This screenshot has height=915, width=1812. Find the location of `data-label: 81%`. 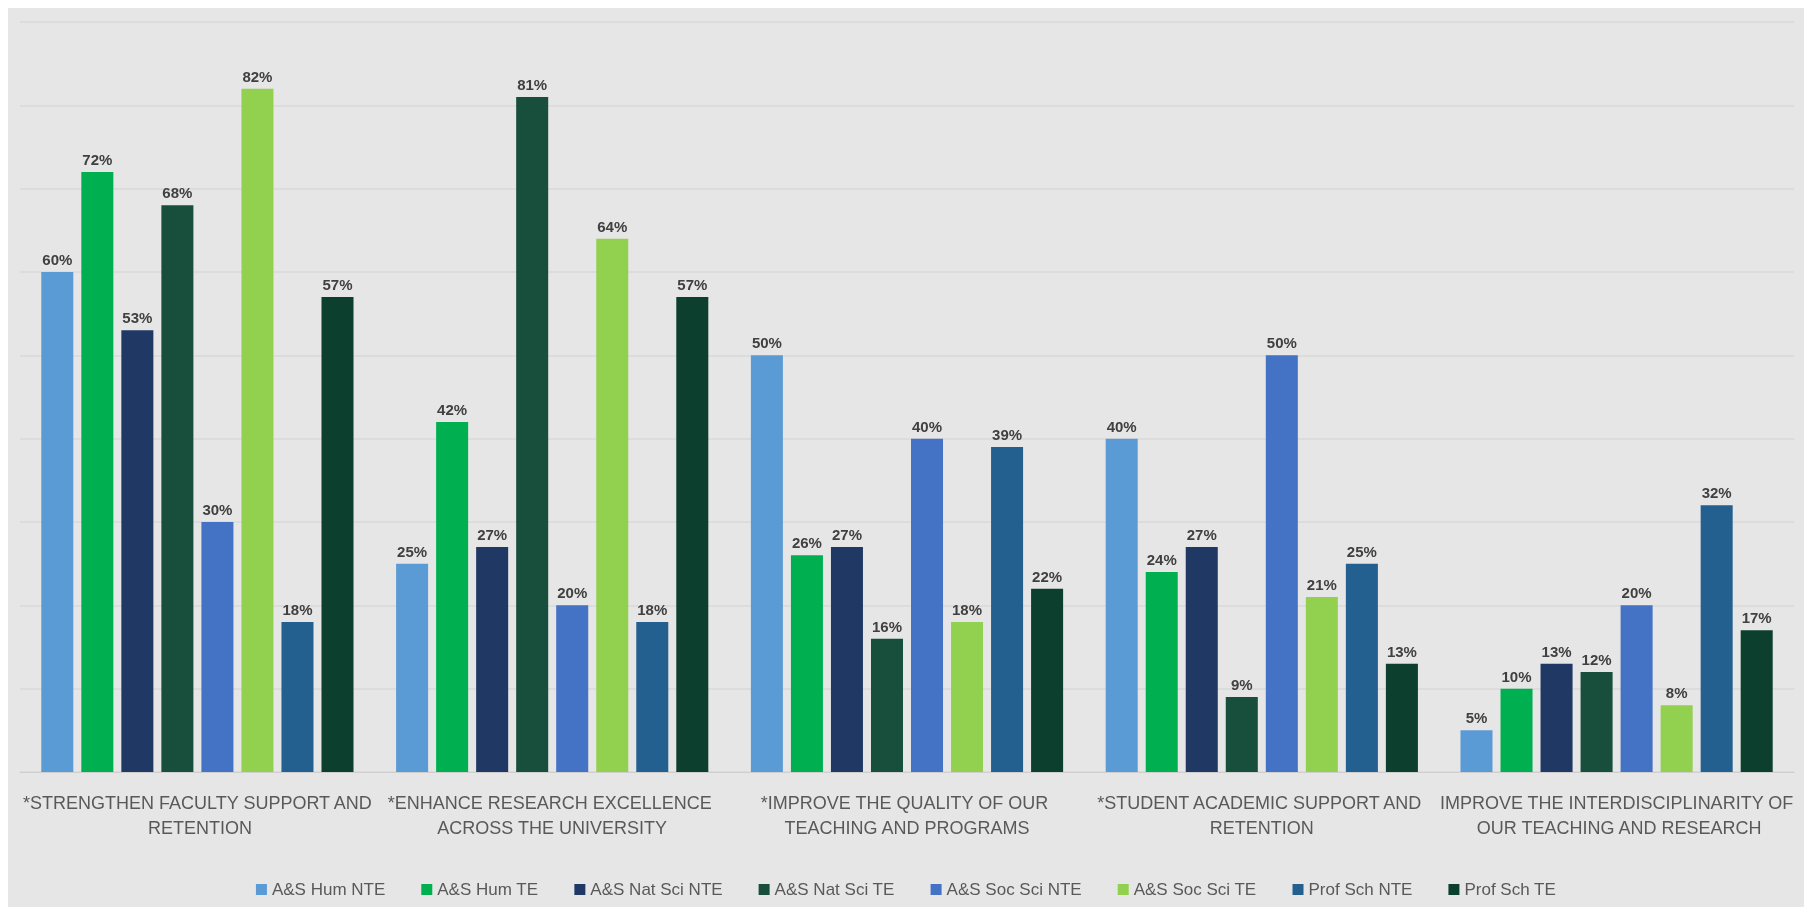

data-label: 81% is located at coordinates (532, 84).